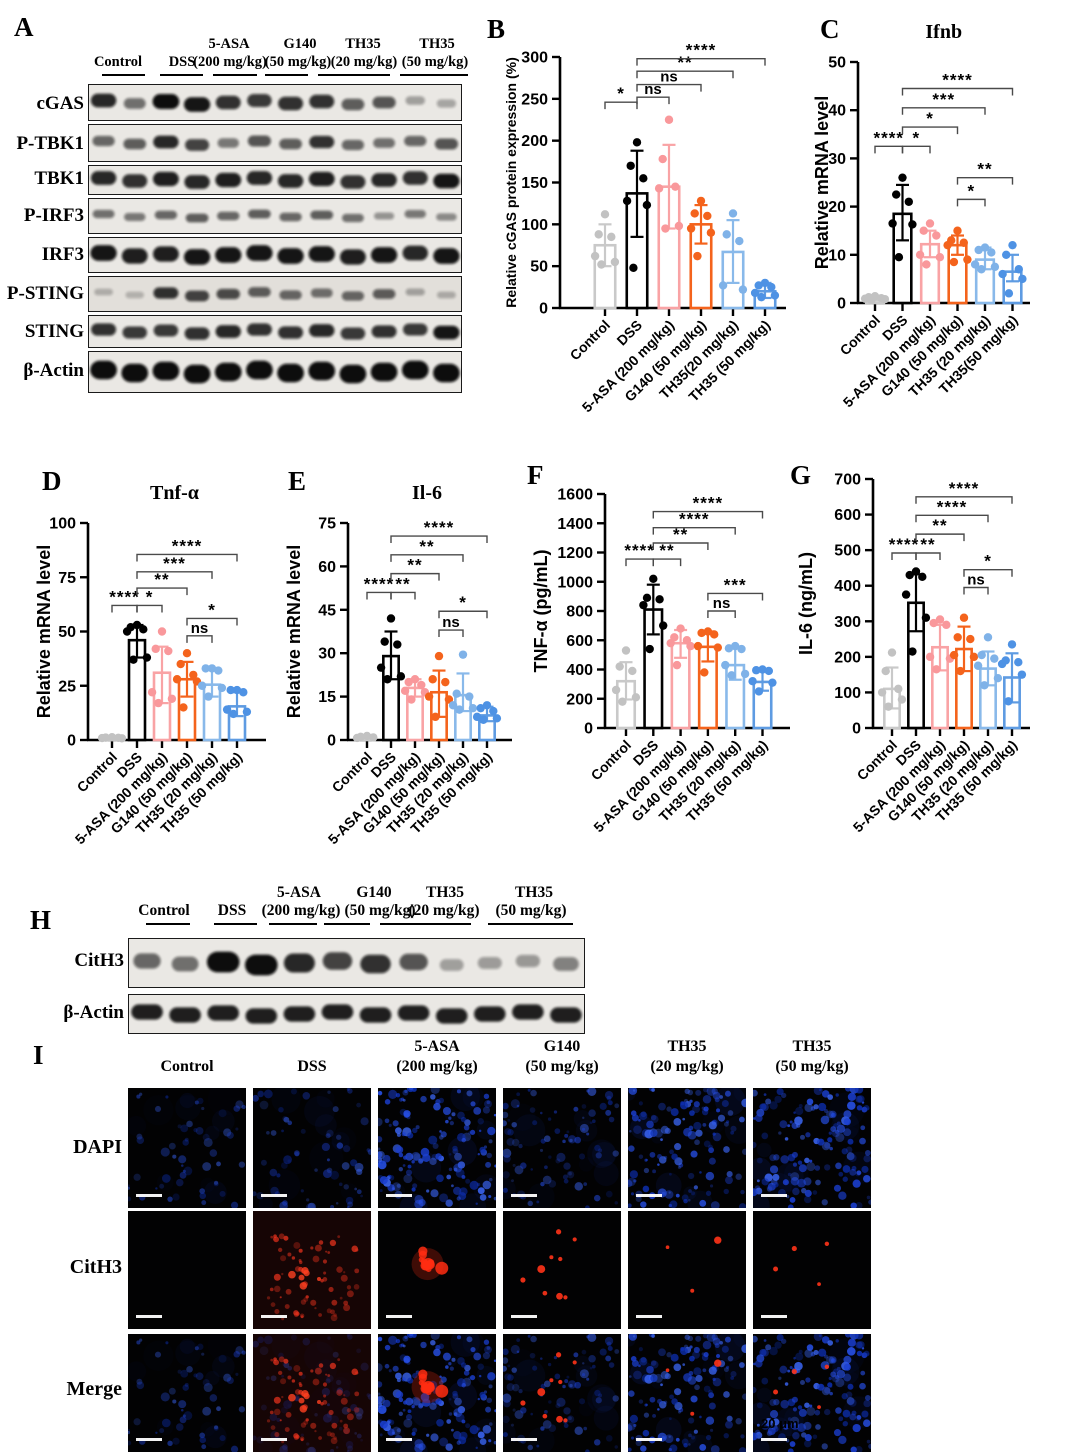 Image resolution: width=1080 pixels, height=1452 pixels. Describe the element at coordinates (687, 1148) in the screenshot. I see `micro-image-dapi-col5` at that location.